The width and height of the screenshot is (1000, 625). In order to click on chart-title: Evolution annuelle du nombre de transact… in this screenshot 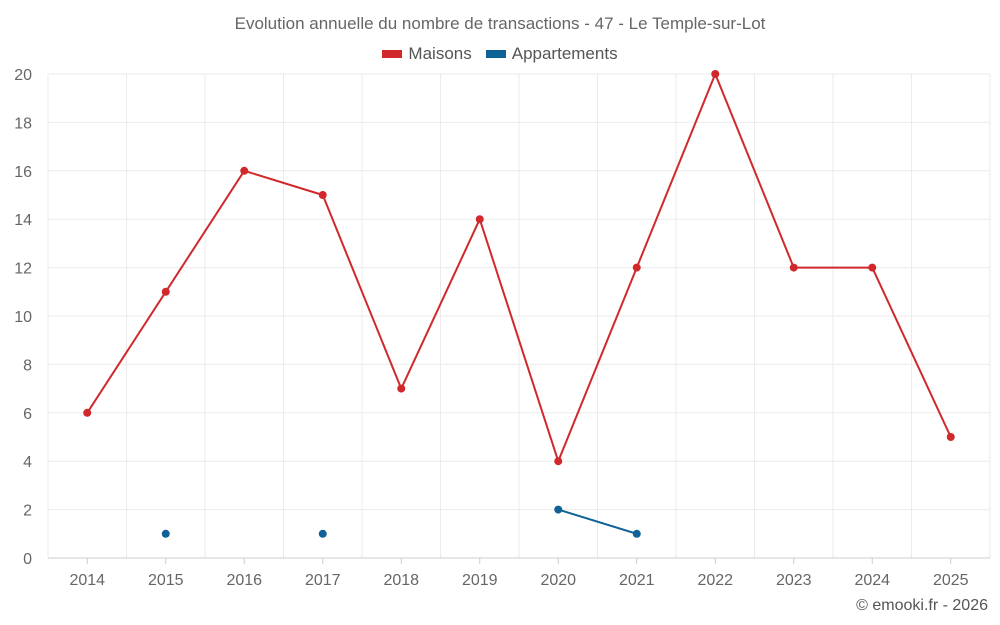, I will do `click(500, 23)`.